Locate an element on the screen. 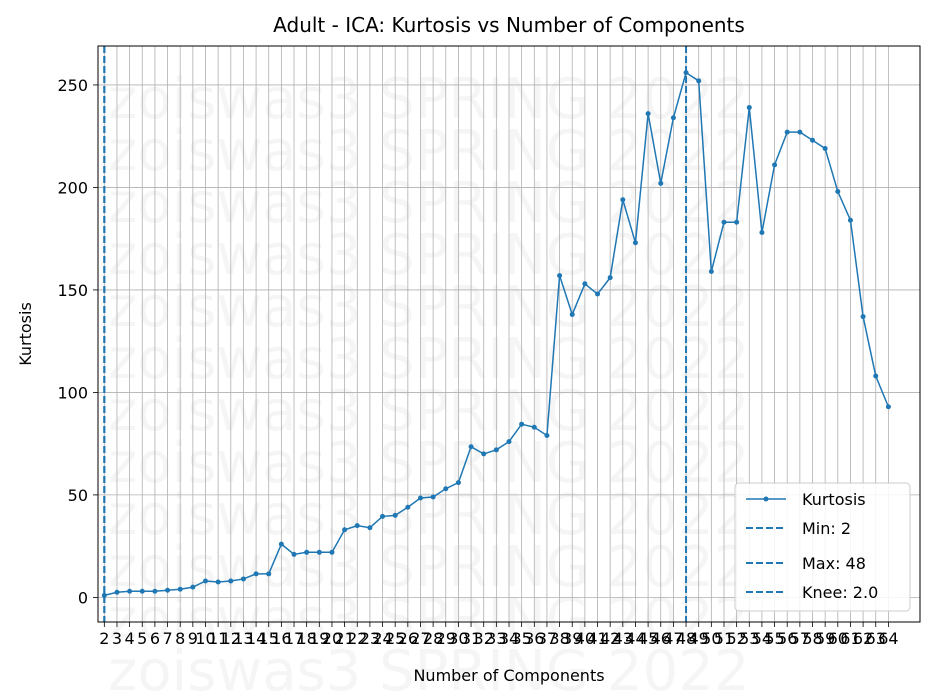  x-tick-label: 54 is located at coordinates (762, 638).